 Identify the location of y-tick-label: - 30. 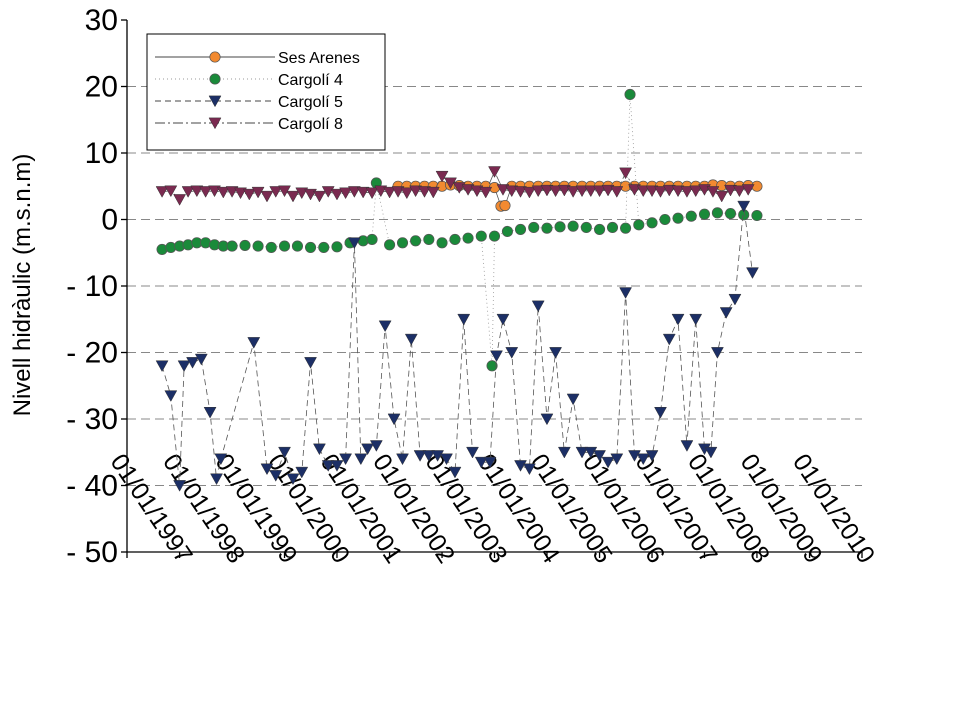
(92, 419).